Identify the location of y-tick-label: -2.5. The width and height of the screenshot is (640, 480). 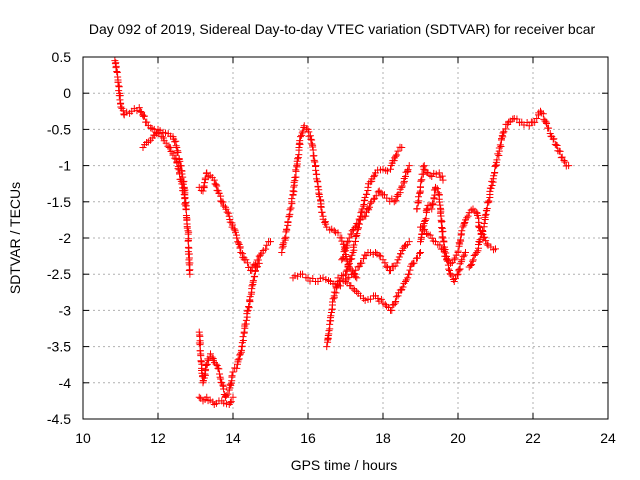
(59, 274).